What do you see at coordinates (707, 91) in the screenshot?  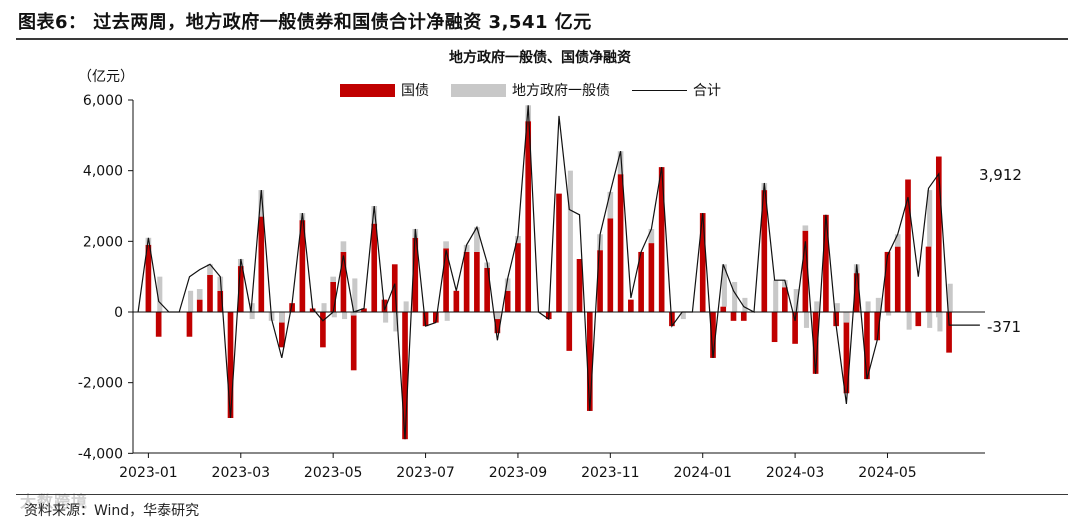 I see `legend-label-total: 合计` at bounding box center [707, 91].